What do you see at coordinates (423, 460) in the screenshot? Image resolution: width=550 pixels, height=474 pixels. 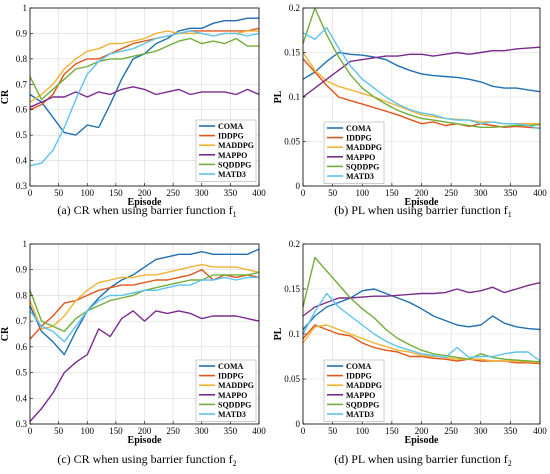 I see `panel-caption: (d) PL when using barrier function f2` at bounding box center [423, 460].